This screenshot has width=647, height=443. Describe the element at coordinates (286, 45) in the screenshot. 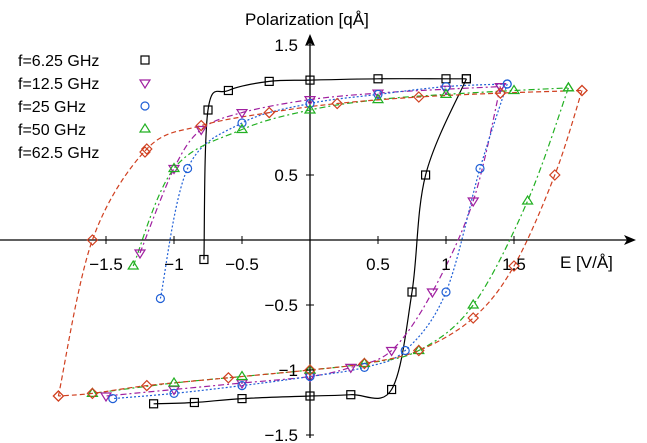

I see `y-tick-label: 1.5` at that location.